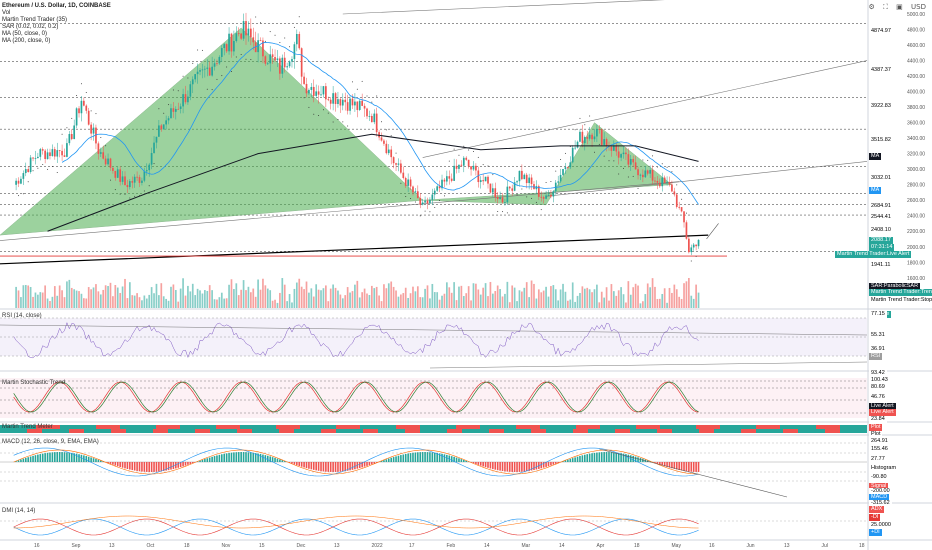 The image size is (932, 550). Describe the element at coordinates (22, 316) in the screenshot. I see `rsi-title: RSI (14, close)` at that location.